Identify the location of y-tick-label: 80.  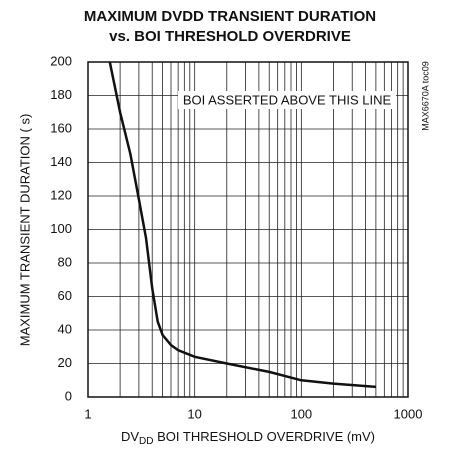
(65, 261).